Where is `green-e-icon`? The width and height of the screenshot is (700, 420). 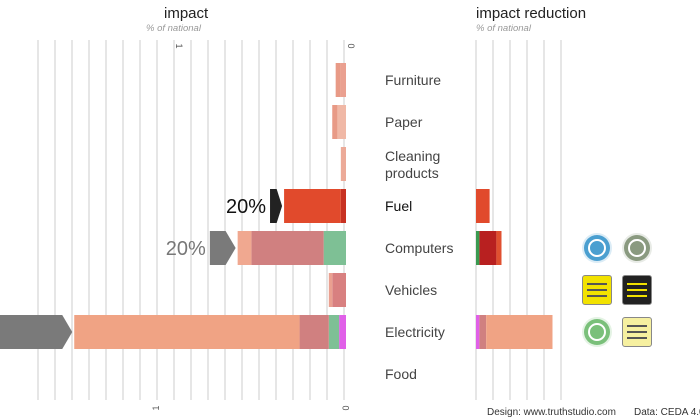
green-e-icon is located at coordinates (597, 332).